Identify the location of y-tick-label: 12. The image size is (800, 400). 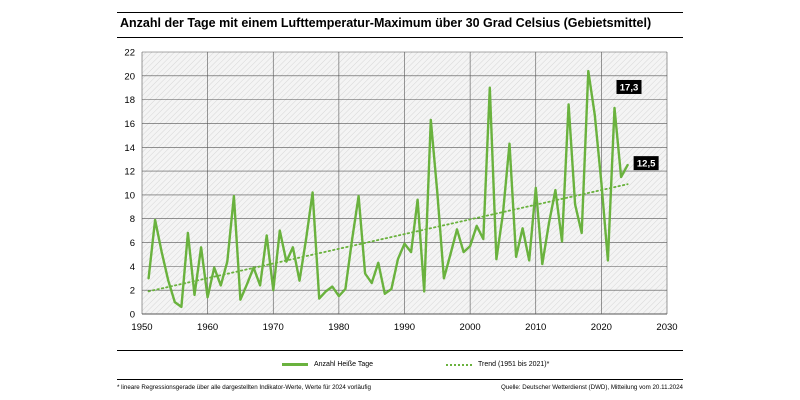
(129, 172).